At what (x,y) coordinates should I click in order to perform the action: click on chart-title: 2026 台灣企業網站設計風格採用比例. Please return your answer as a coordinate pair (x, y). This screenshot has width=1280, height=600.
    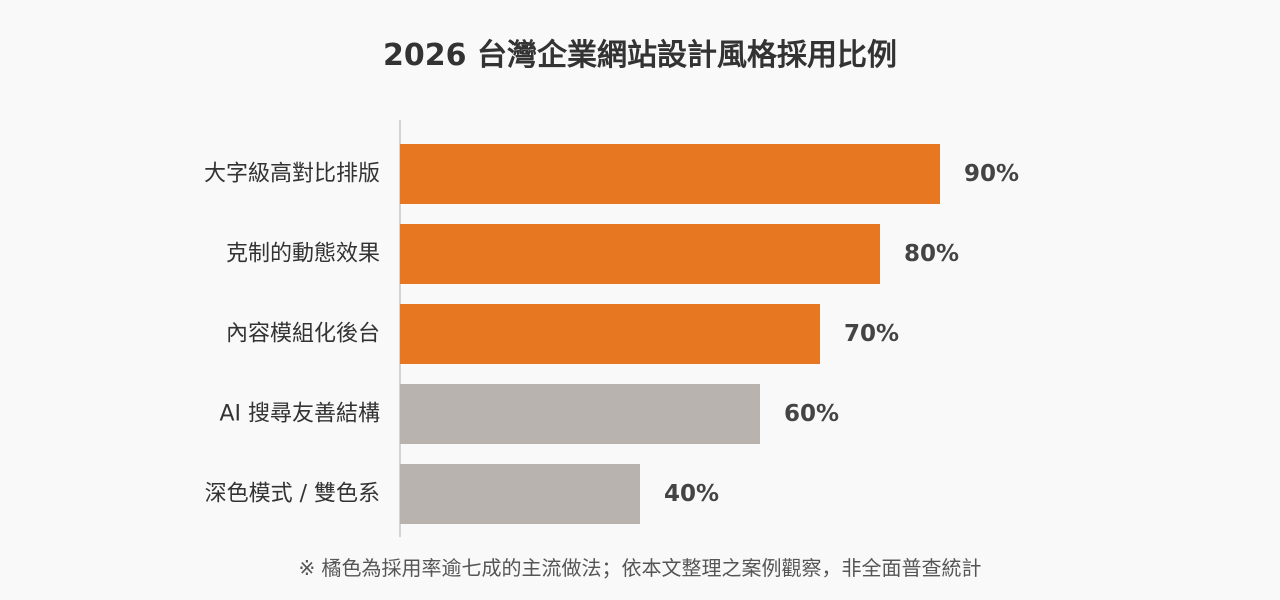
    Looking at the image, I should click on (640, 55).